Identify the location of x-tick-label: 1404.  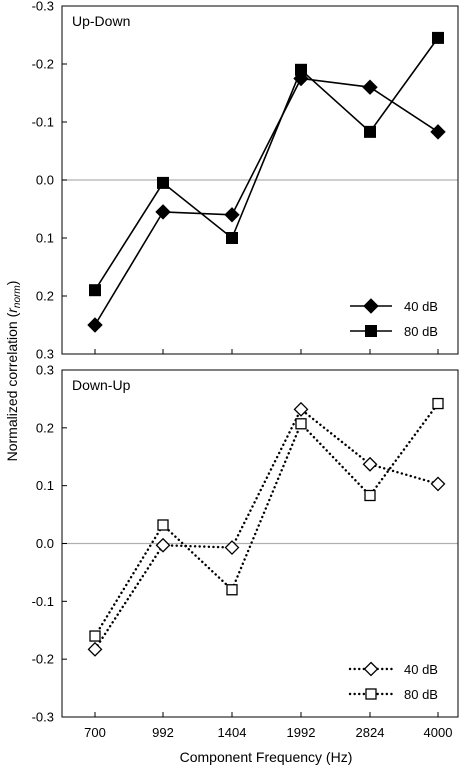
(232, 732).